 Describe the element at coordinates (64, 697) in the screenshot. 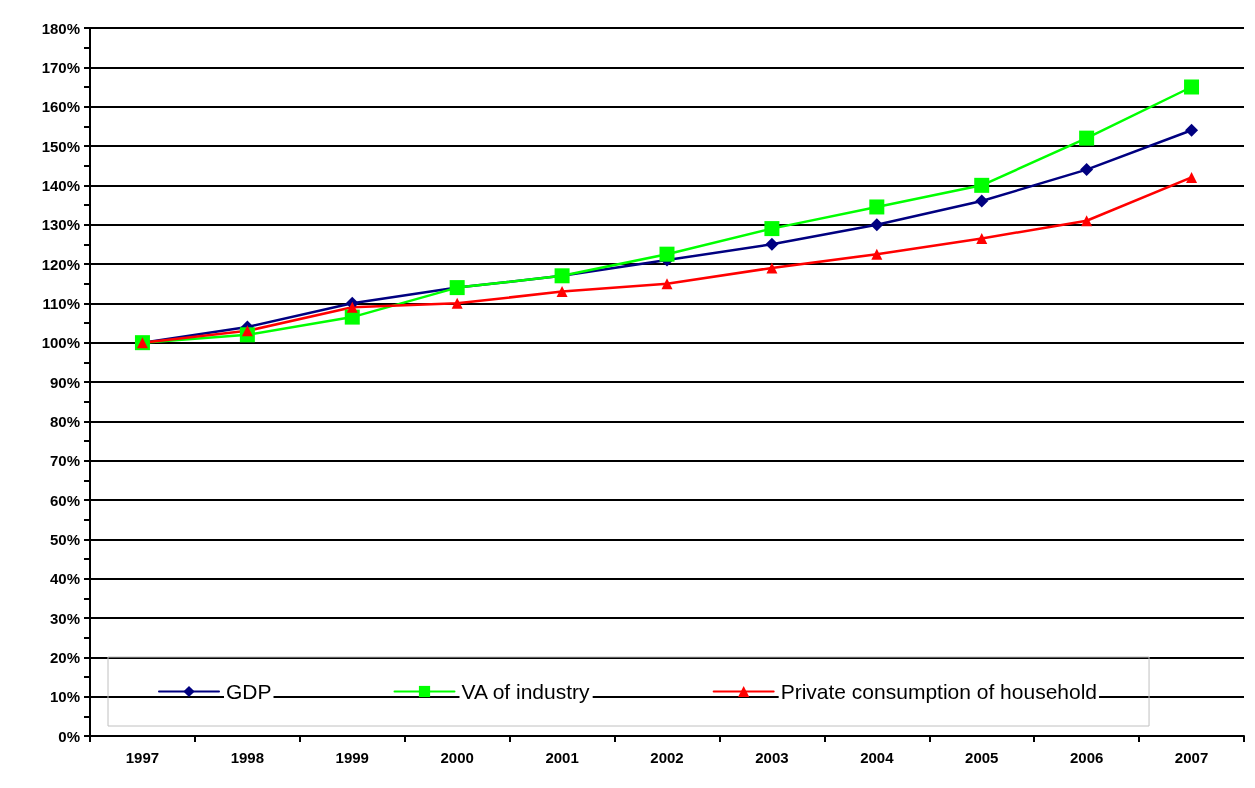

I see `y-tick-label: 10%` at that location.